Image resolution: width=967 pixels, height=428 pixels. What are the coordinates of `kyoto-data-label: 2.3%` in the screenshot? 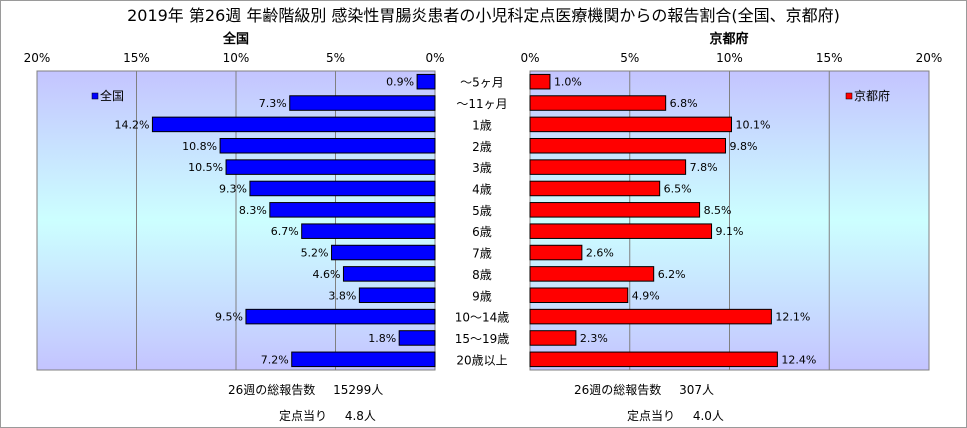 It's located at (594, 338).